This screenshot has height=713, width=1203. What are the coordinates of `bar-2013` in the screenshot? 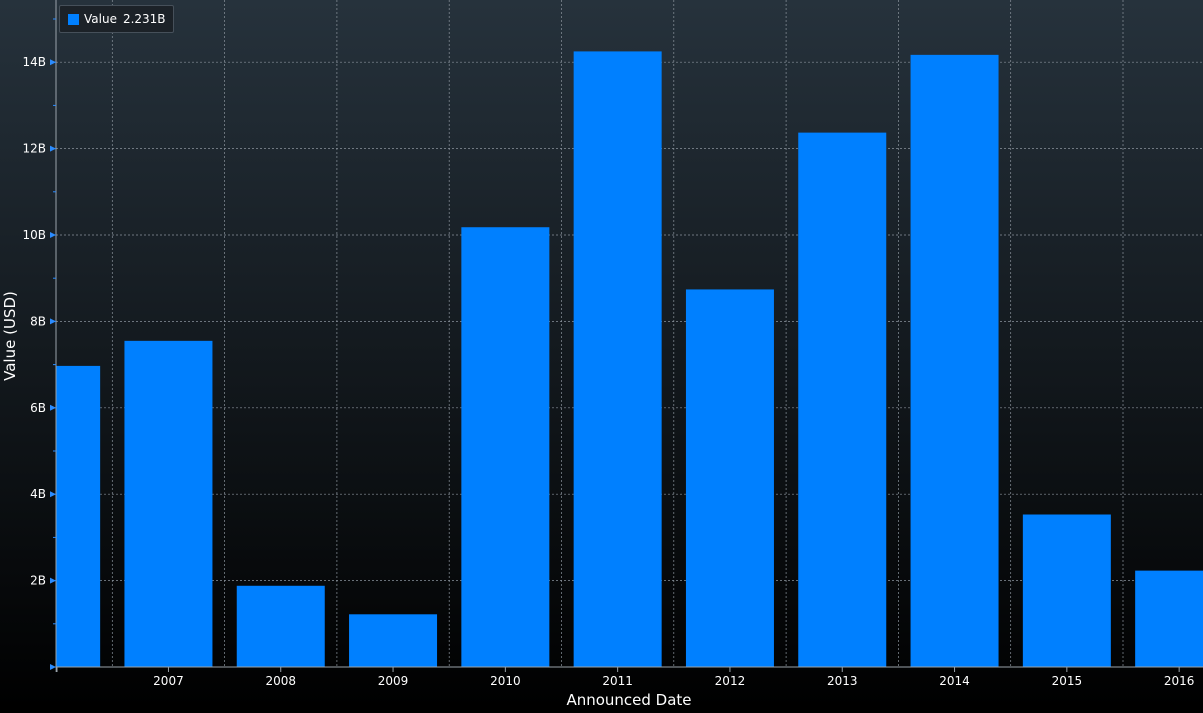 It's located at (842, 400).